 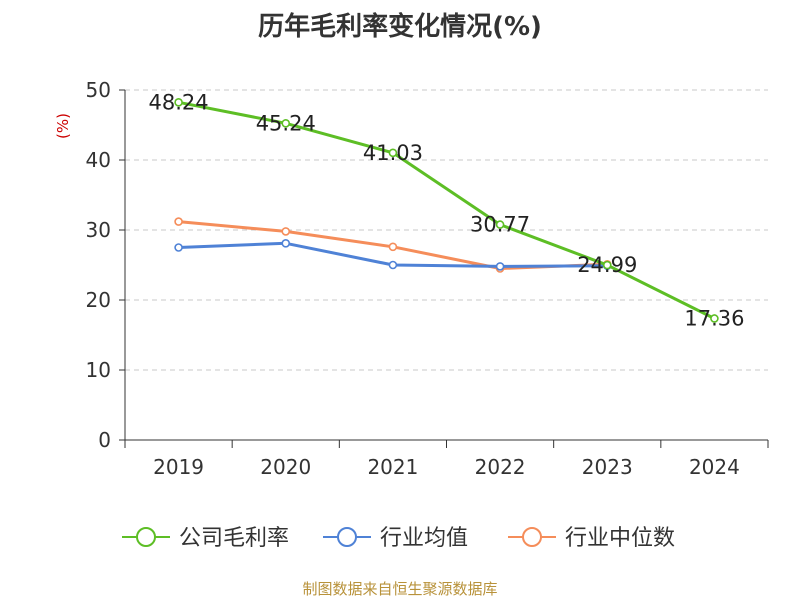 I want to click on data-label: 41.03, so click(x=393, y=153).